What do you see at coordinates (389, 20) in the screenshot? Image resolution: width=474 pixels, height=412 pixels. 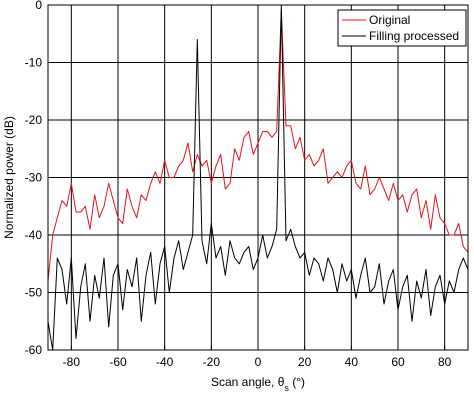 I see `legend-label-original: Original` at bounding box center [389, 20].